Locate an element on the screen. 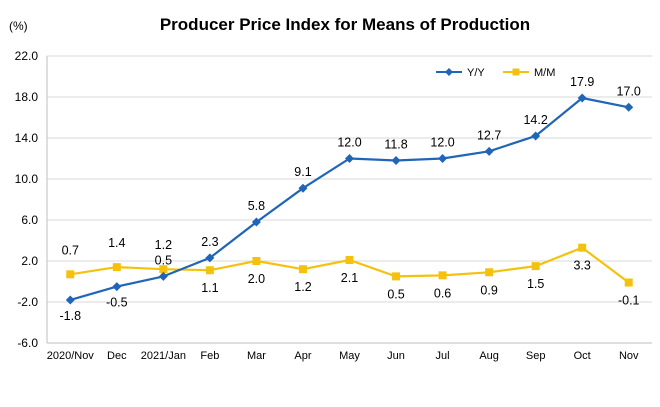 Image resolution: width=660 pixels, height=407 pixels. mm-data-label: 0.5 is located at coordinates (395, 294).